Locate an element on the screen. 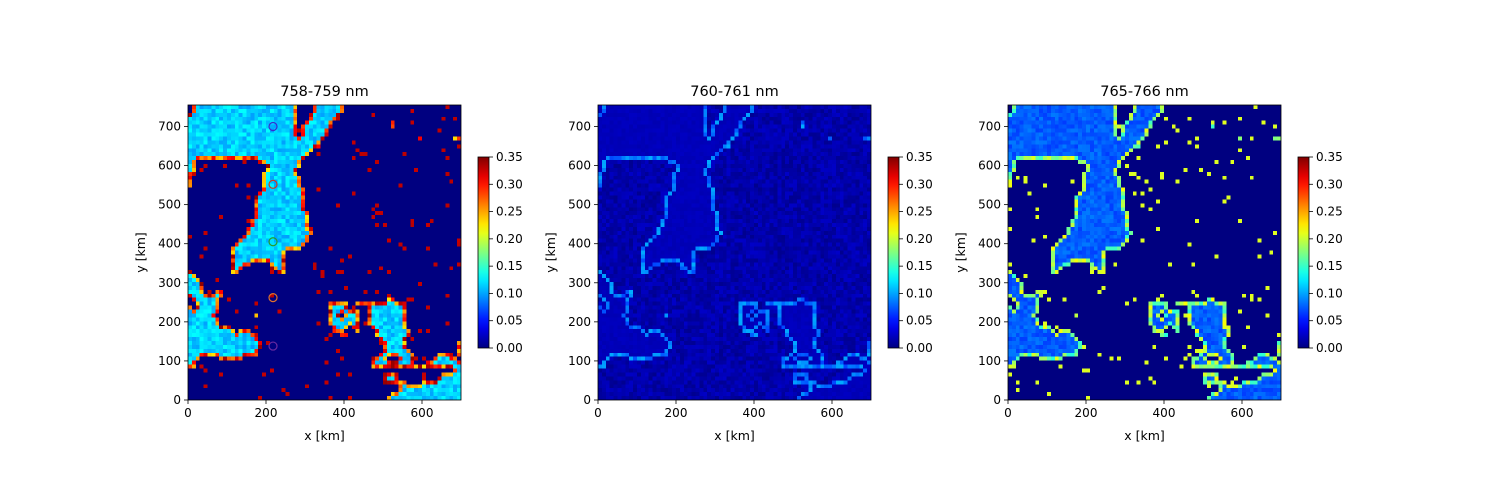  panel-title: 760-761 nm is located at coordinates (734, 92).